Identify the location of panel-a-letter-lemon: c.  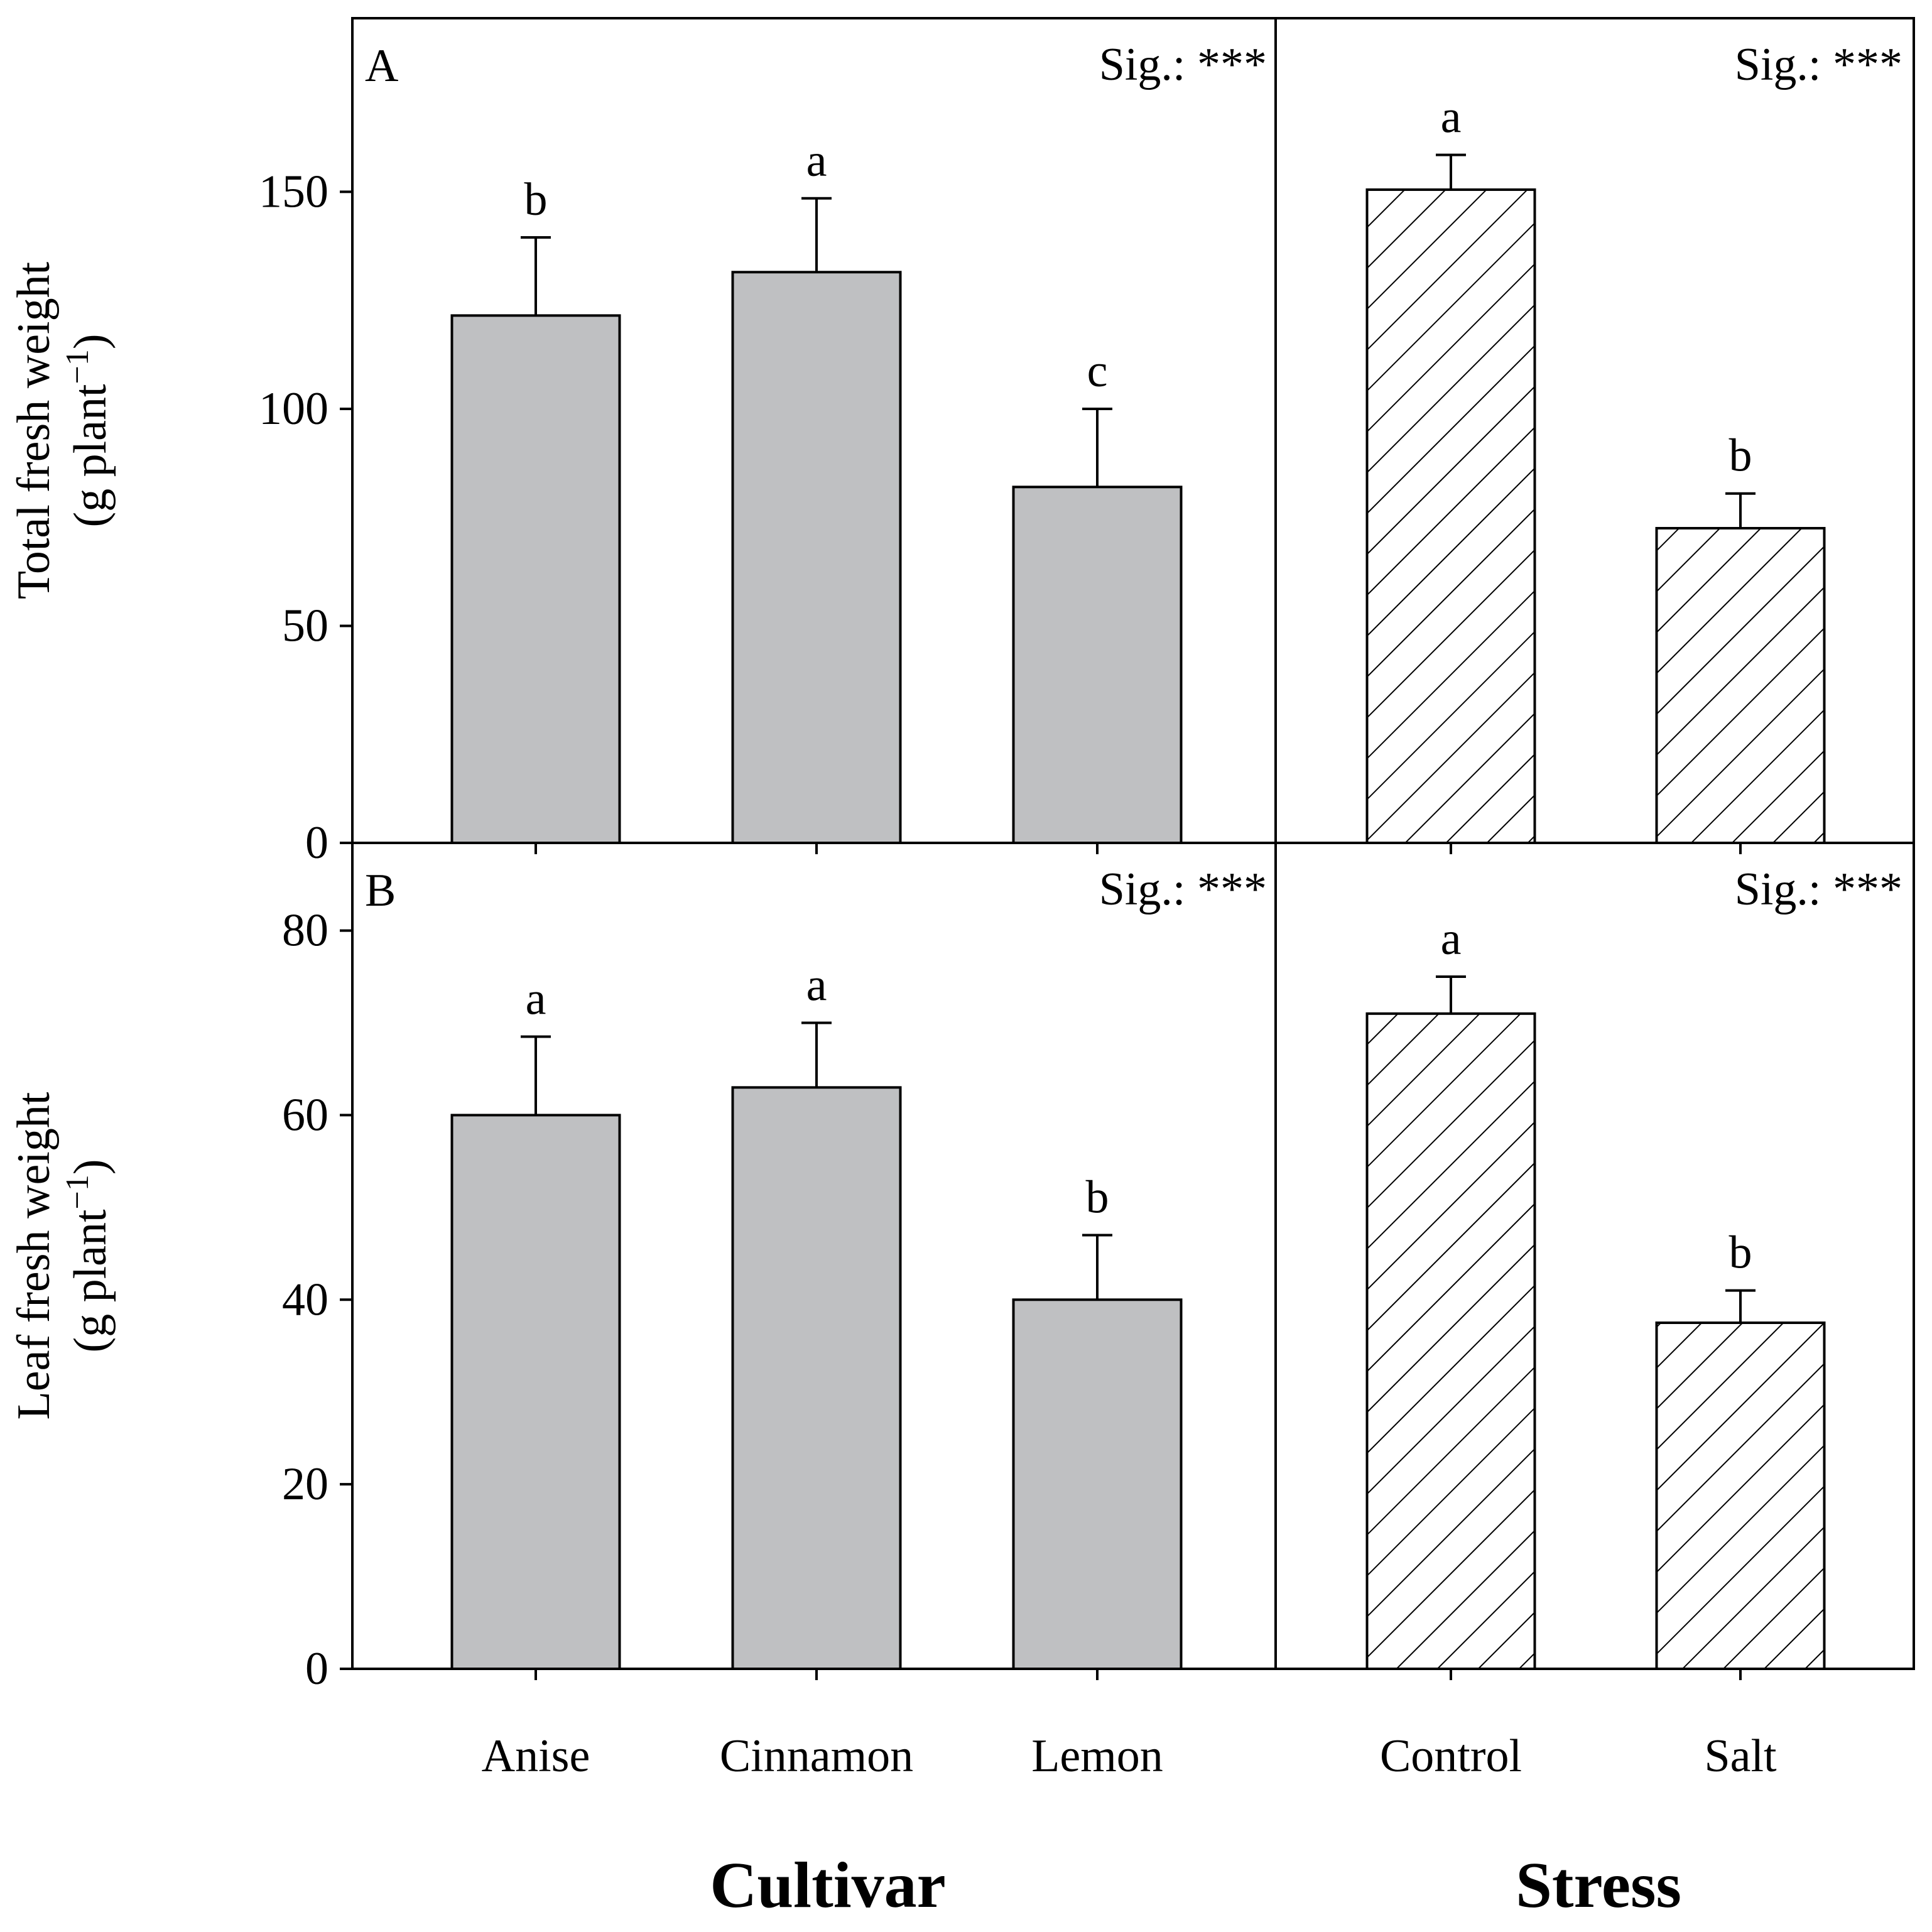
(1097, 371).